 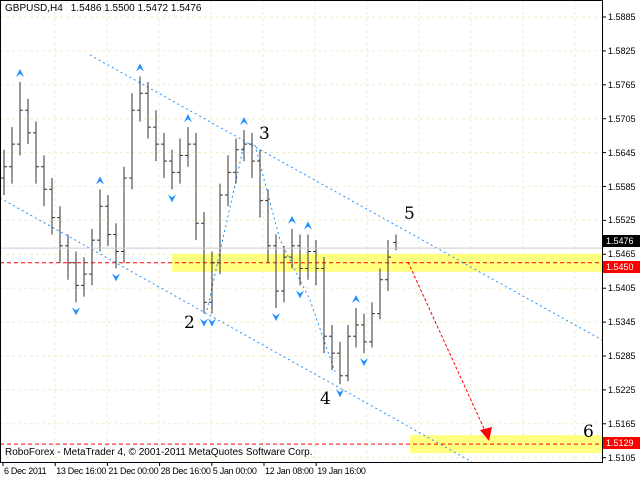 What do you see at coordinates (622, 84) in the screenshot?
I see `y-tick-label: 1.5765` at bounding box center [622, 84].